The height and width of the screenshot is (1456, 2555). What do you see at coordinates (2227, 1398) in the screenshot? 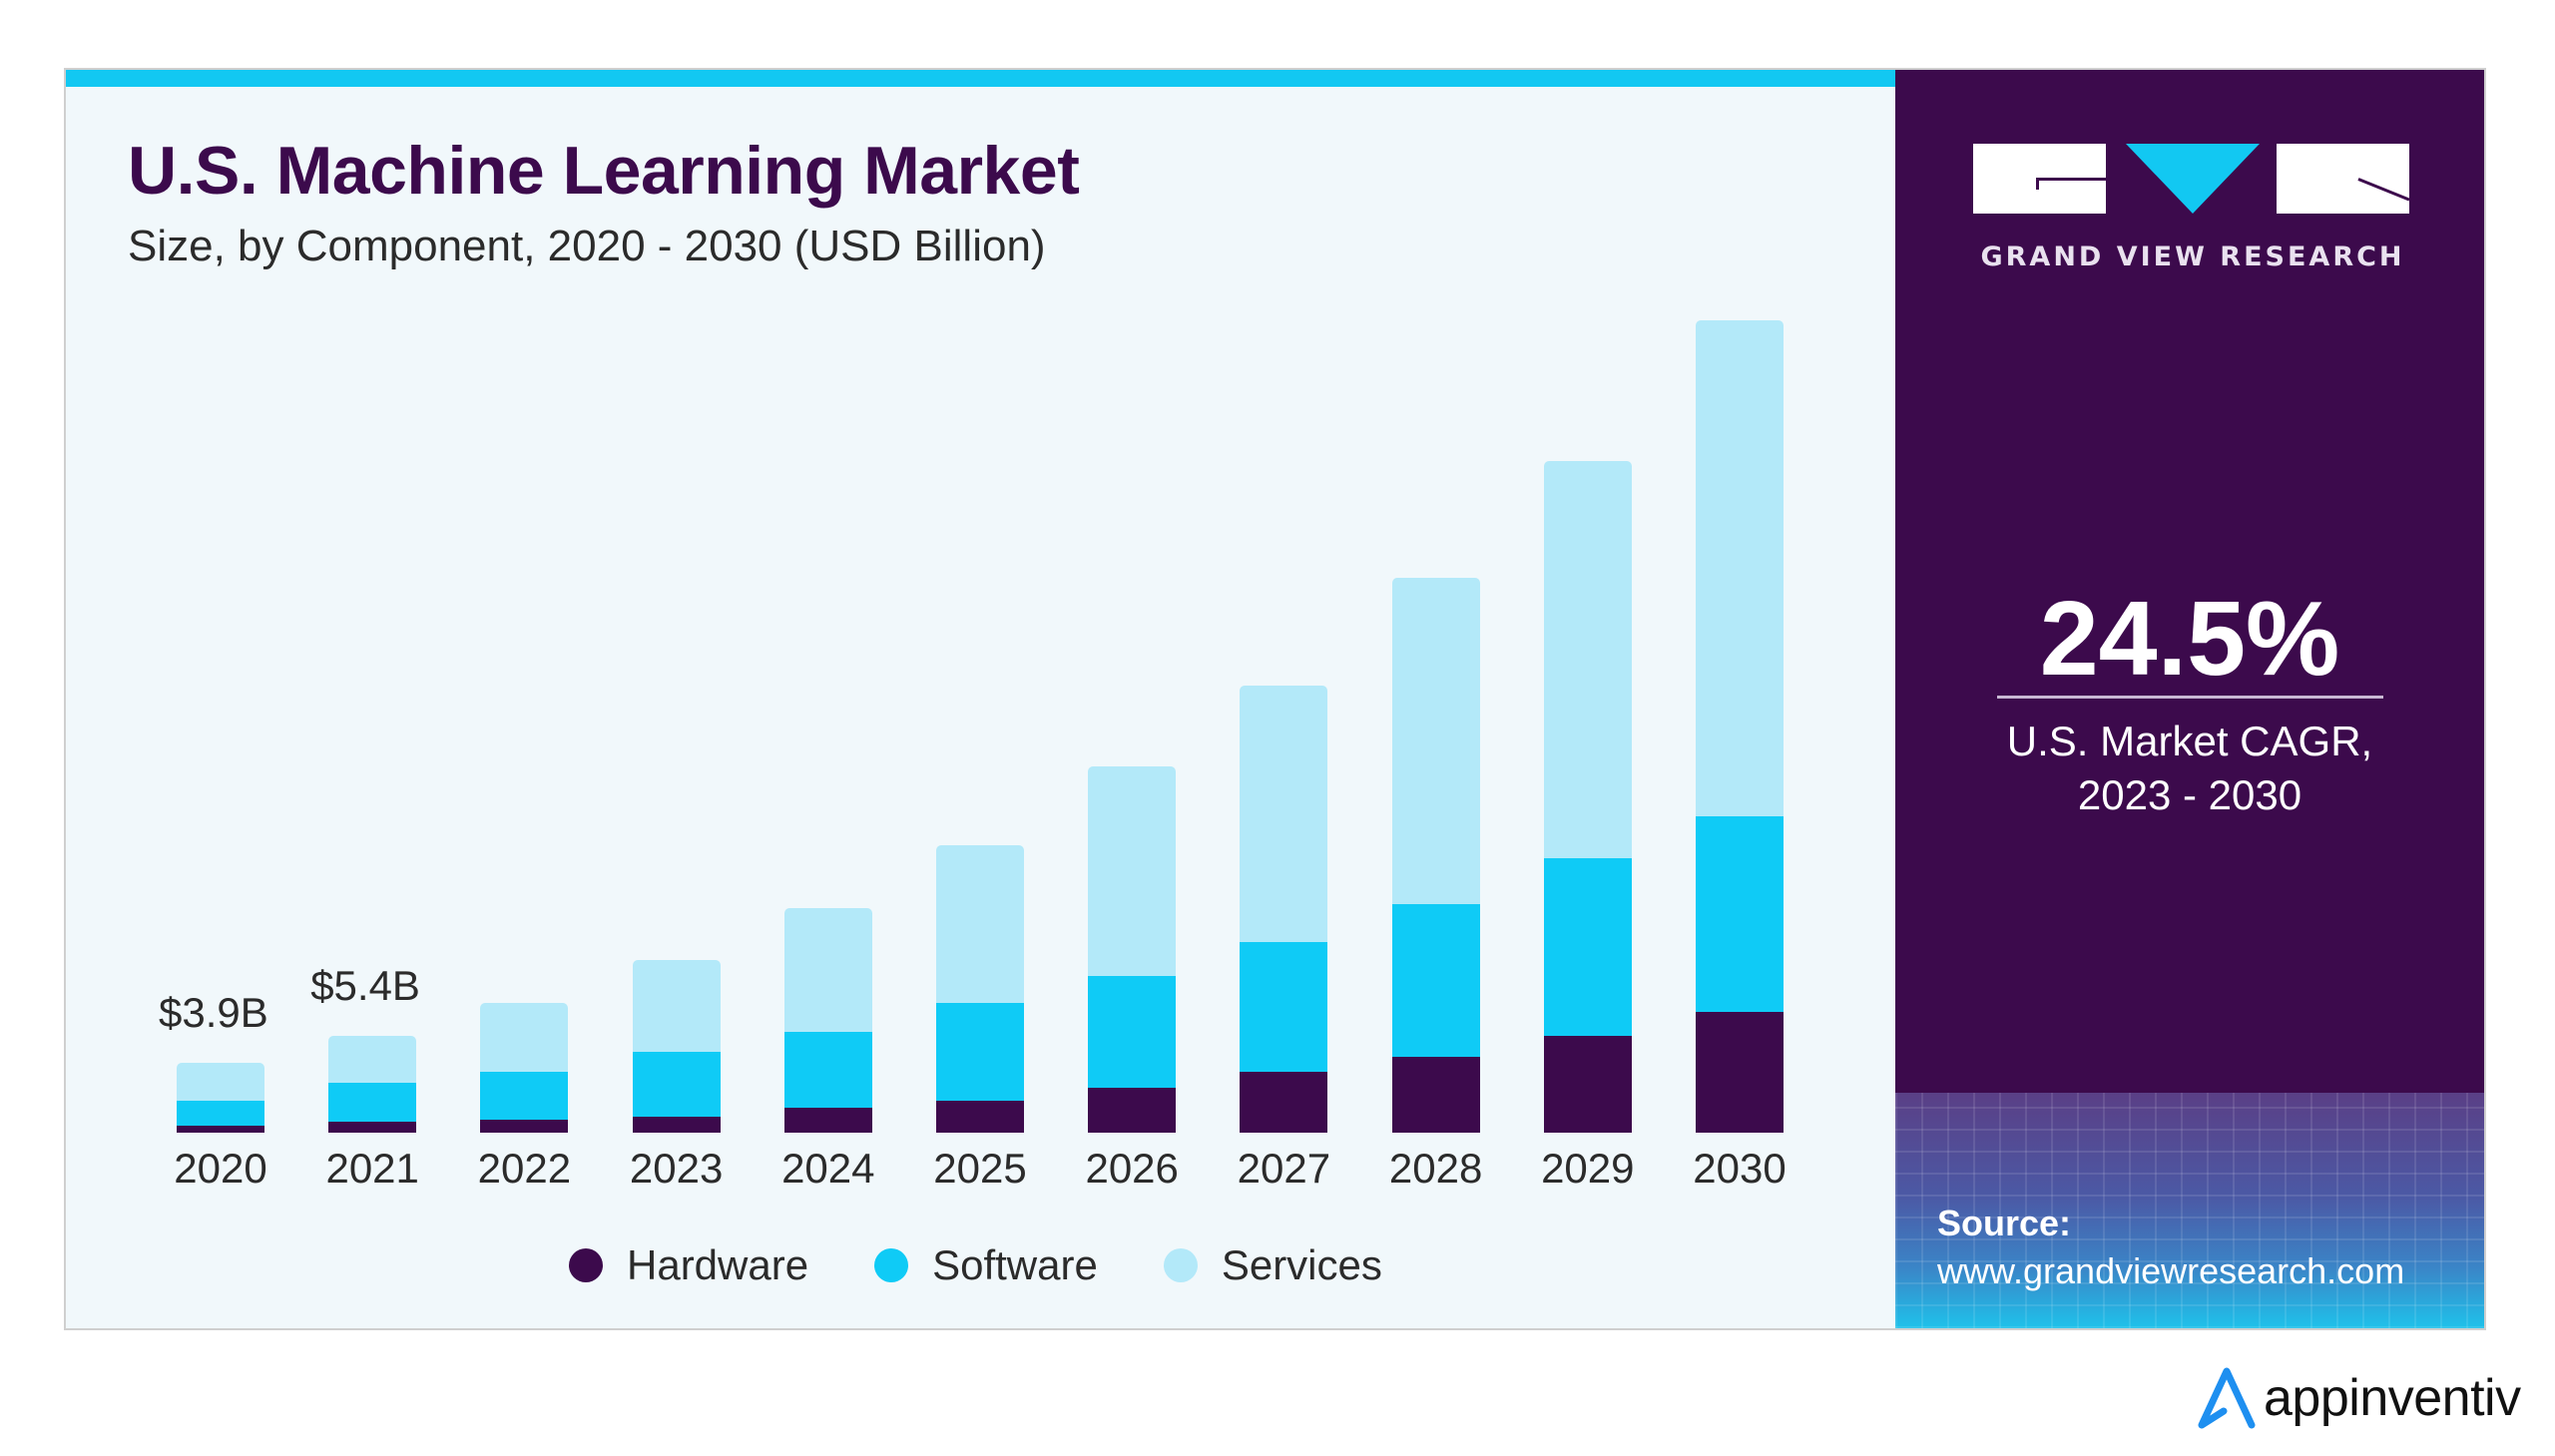
I see `appinventiv-logo-icon` at bounding box center [2227, 1398].